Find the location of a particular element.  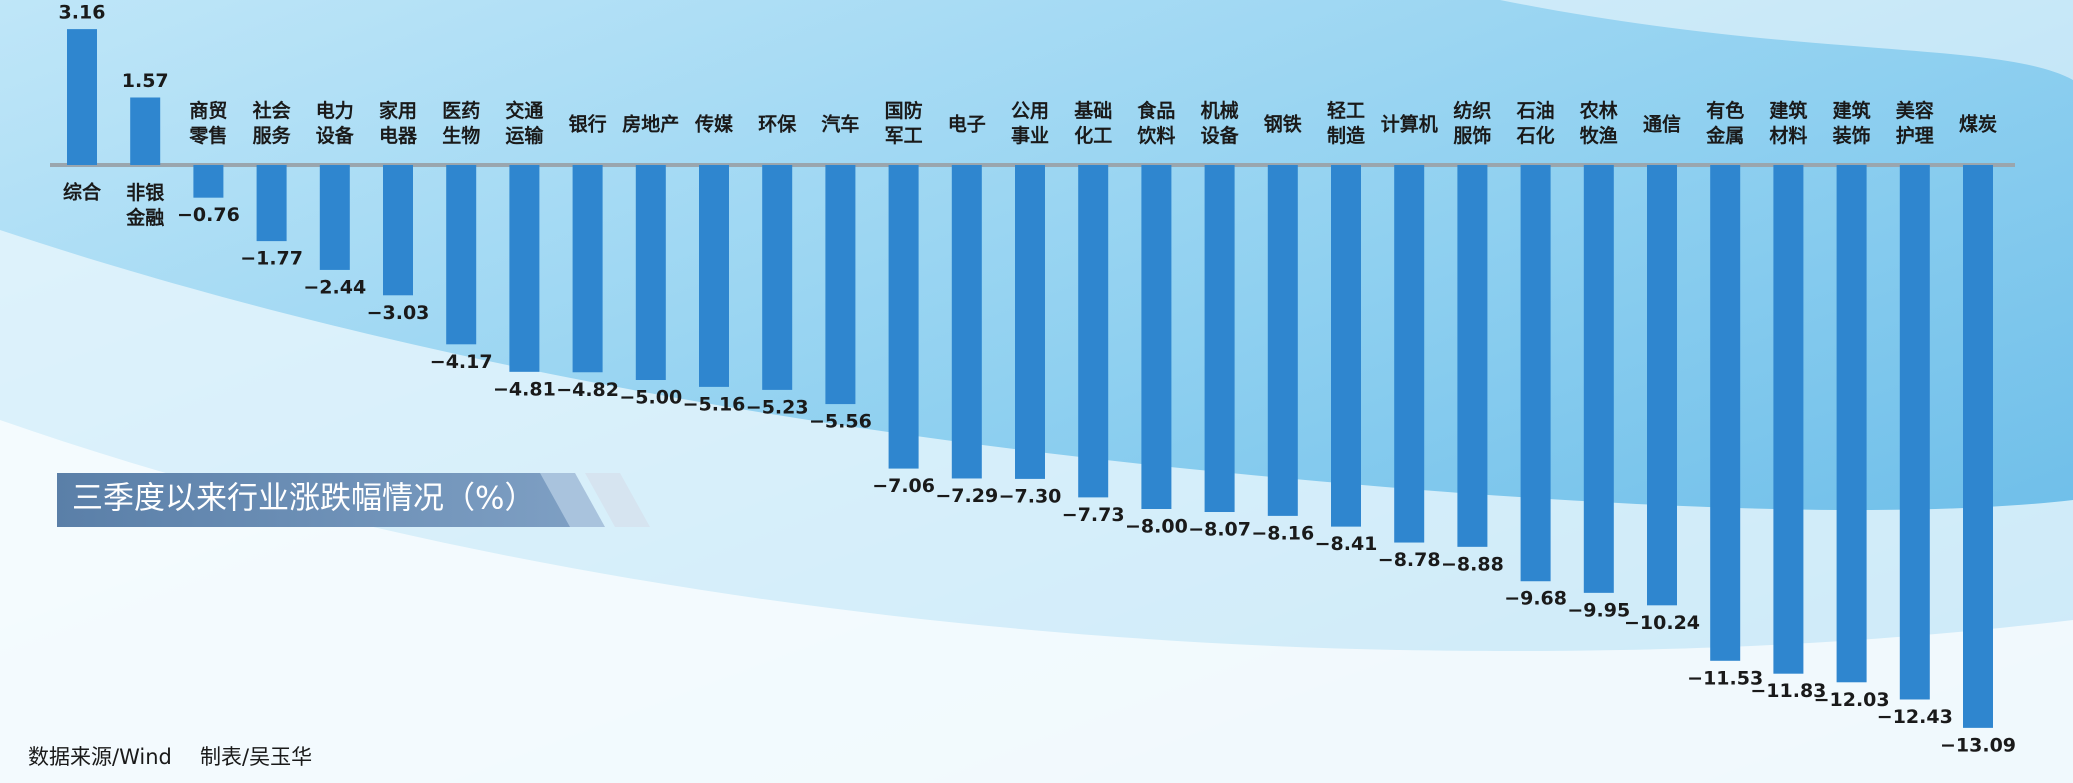

credit: 制表/吴玉华 is located at coordinates (256, 757).